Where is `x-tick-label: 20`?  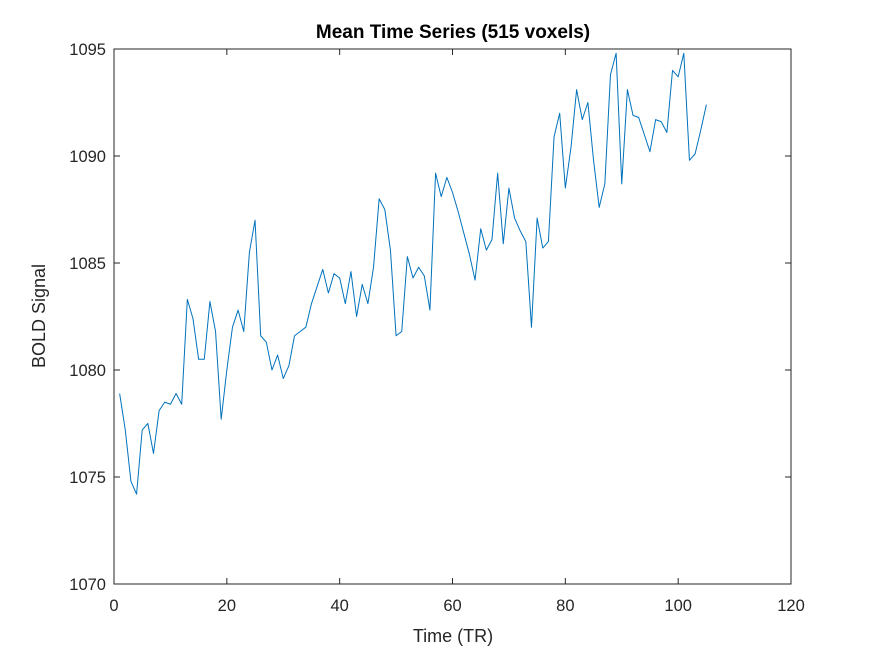
x-tick-label: 20 is located at coordinates (227, 606).